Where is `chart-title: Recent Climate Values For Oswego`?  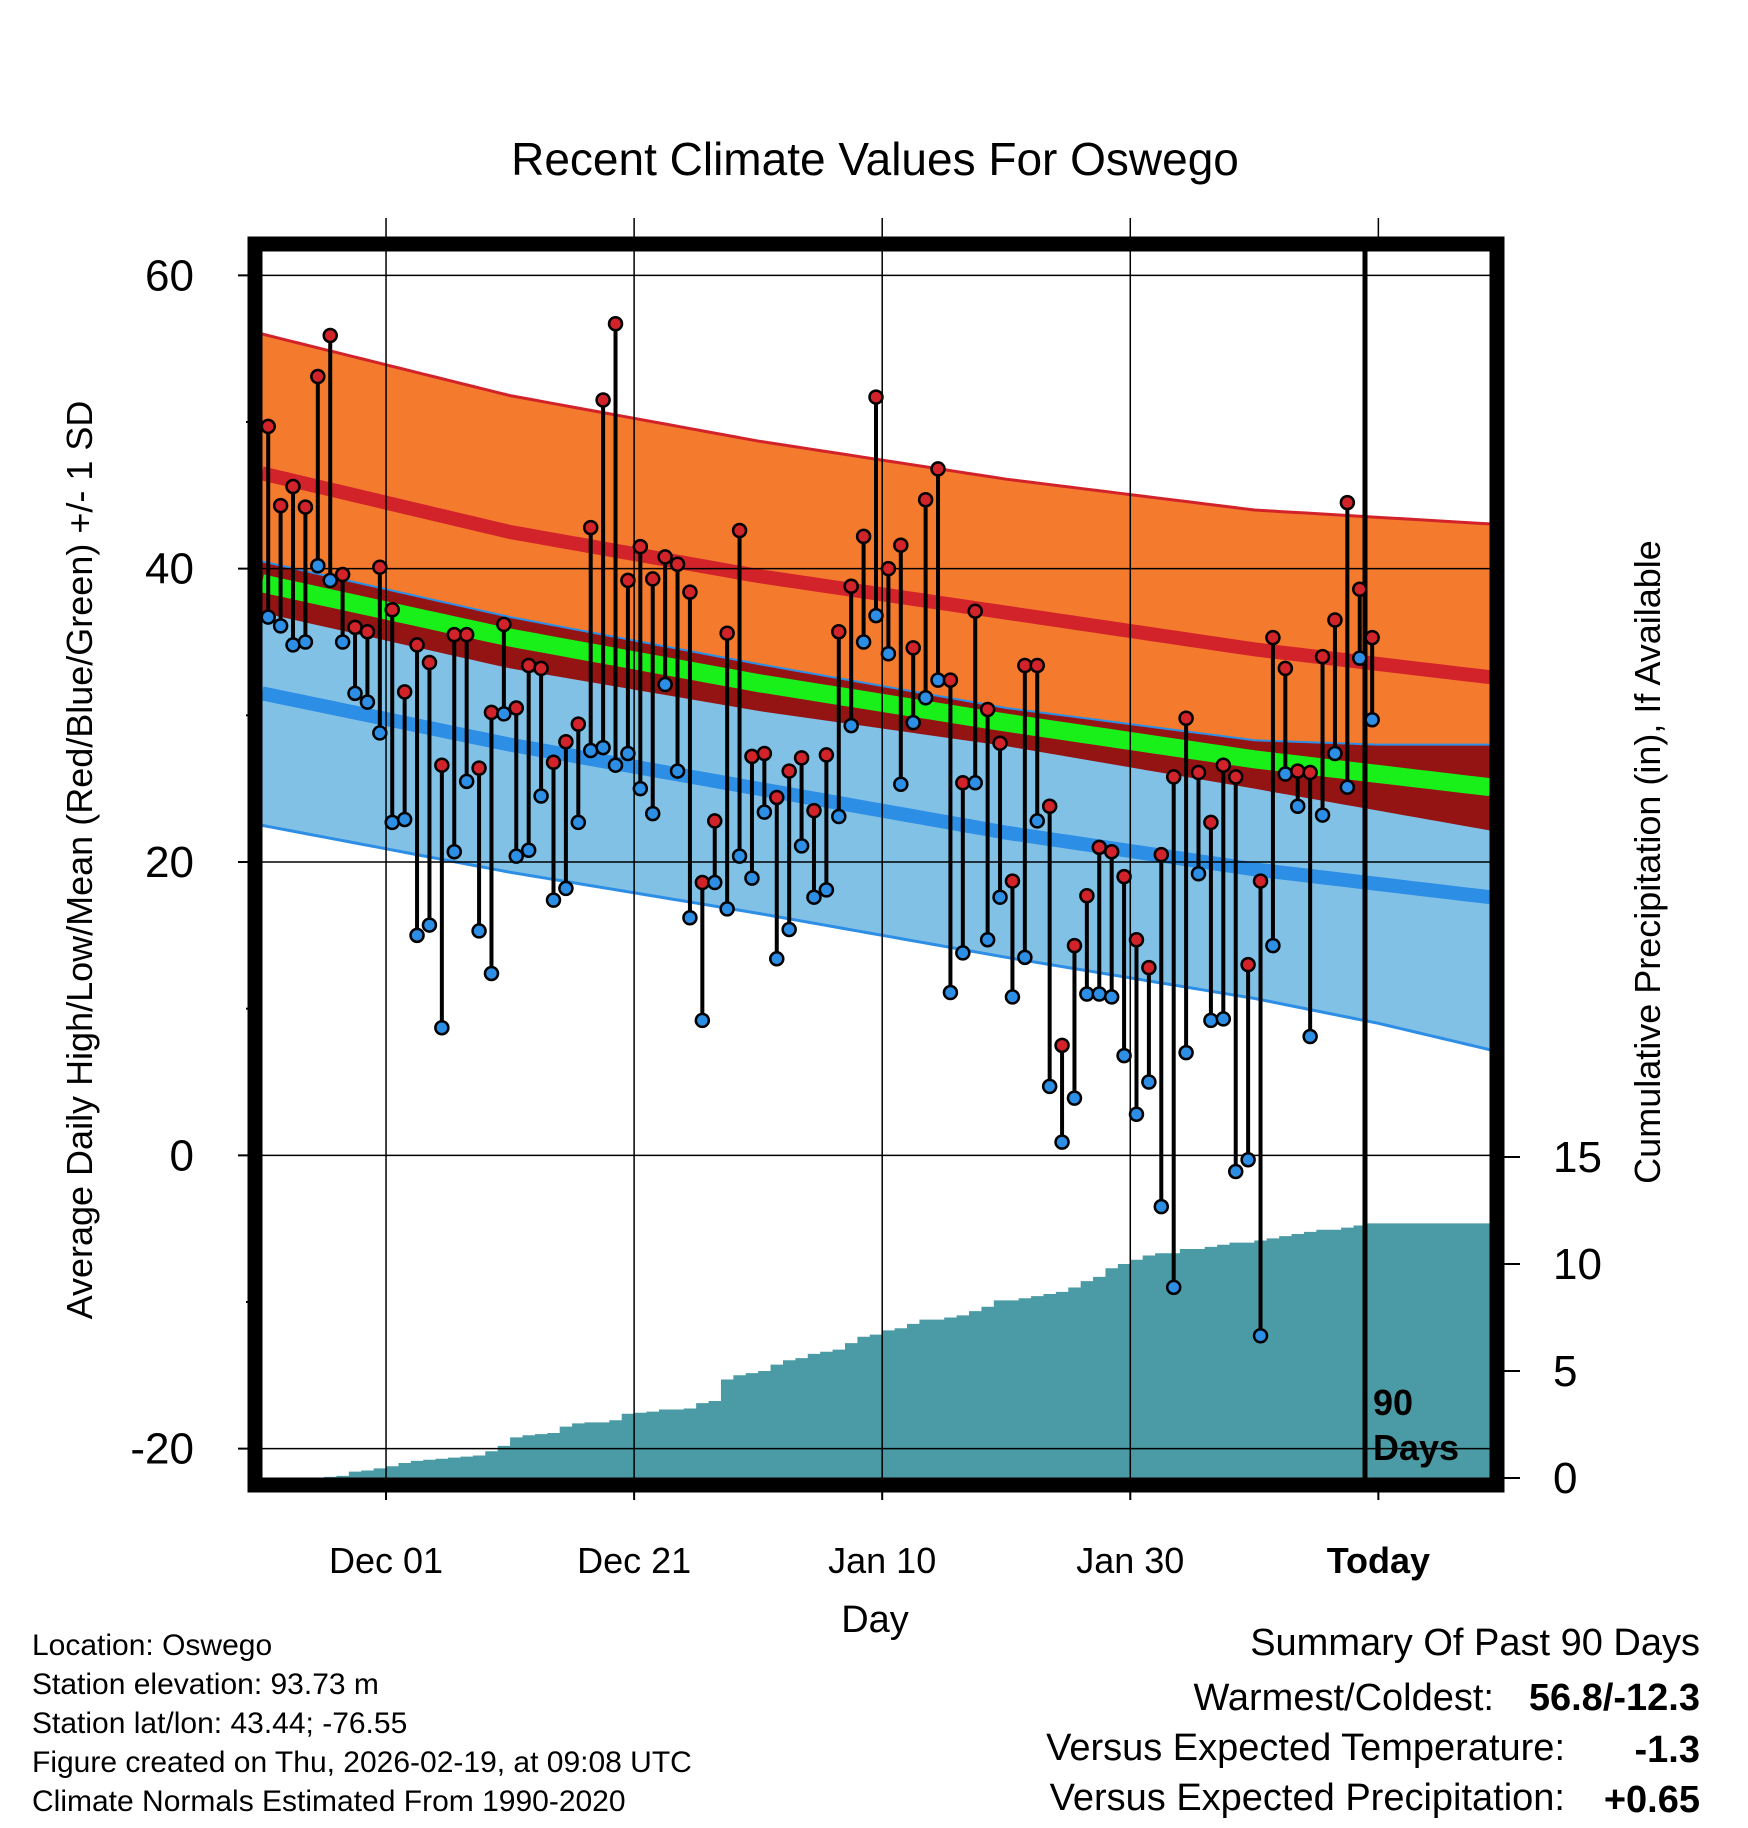 chart-title: Recent Climate Values For Oswego is located at coordinates (875, 159).